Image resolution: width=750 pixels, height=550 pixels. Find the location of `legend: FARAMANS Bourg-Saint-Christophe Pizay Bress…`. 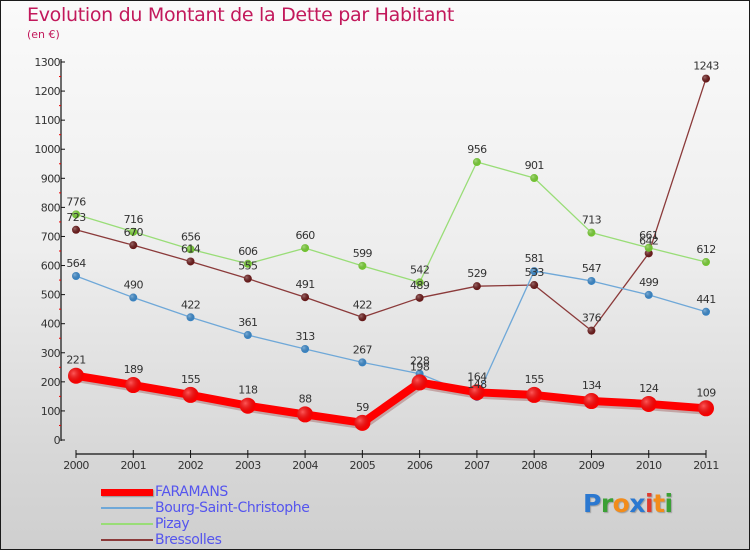

legend: FARAMANS Bourg-Saint-Christophe Pizay Bress… is located at coordinates (205, 516).